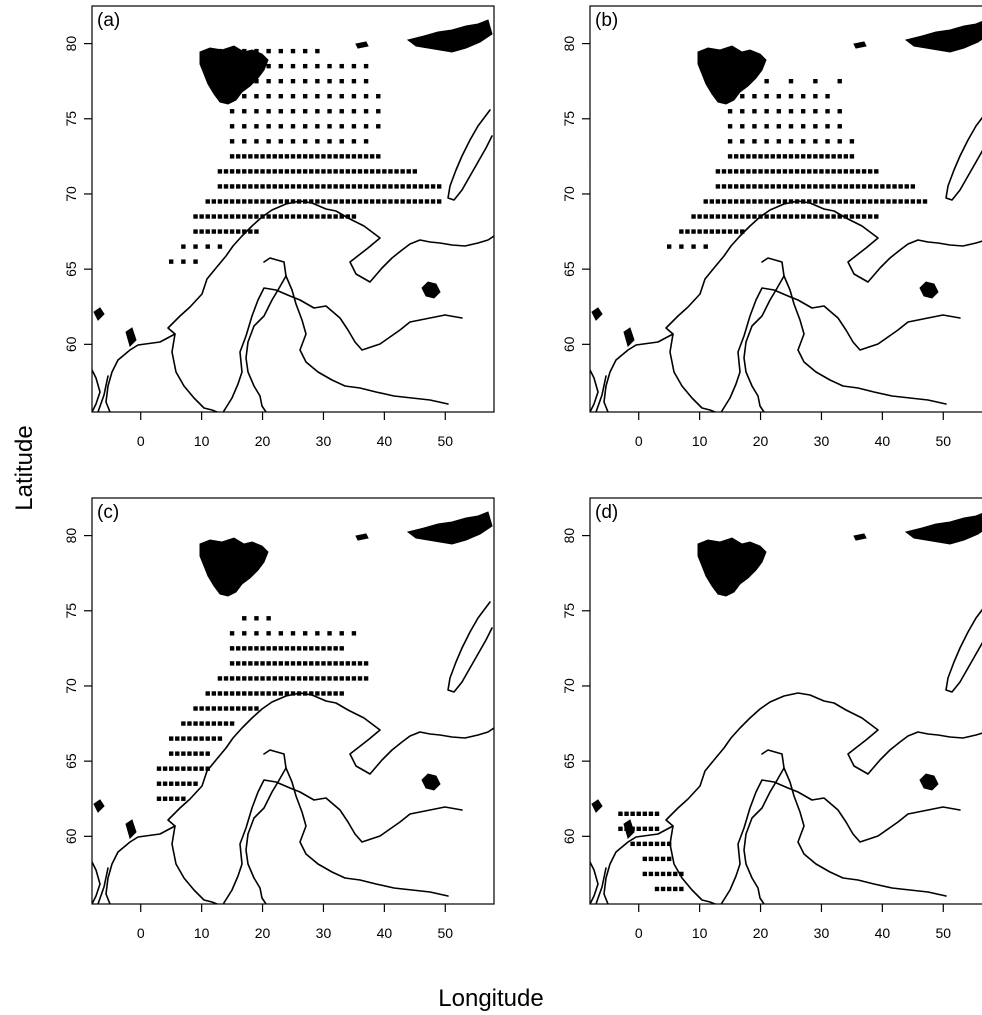 This screenshot has width=982, height=1015. What do you see at coordinates (569, 836) in the screenshot?
I see `y-tick-label: 60` at bounding box center [569, 836].